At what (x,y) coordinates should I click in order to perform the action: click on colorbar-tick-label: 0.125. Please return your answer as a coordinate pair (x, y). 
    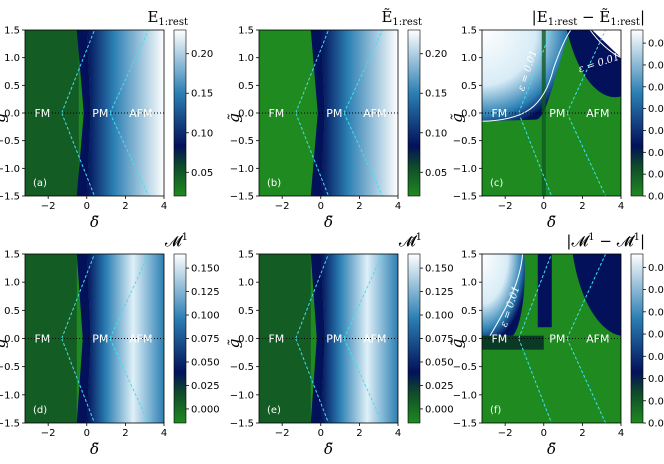
    Looking at the image, I should click on (205, 292).